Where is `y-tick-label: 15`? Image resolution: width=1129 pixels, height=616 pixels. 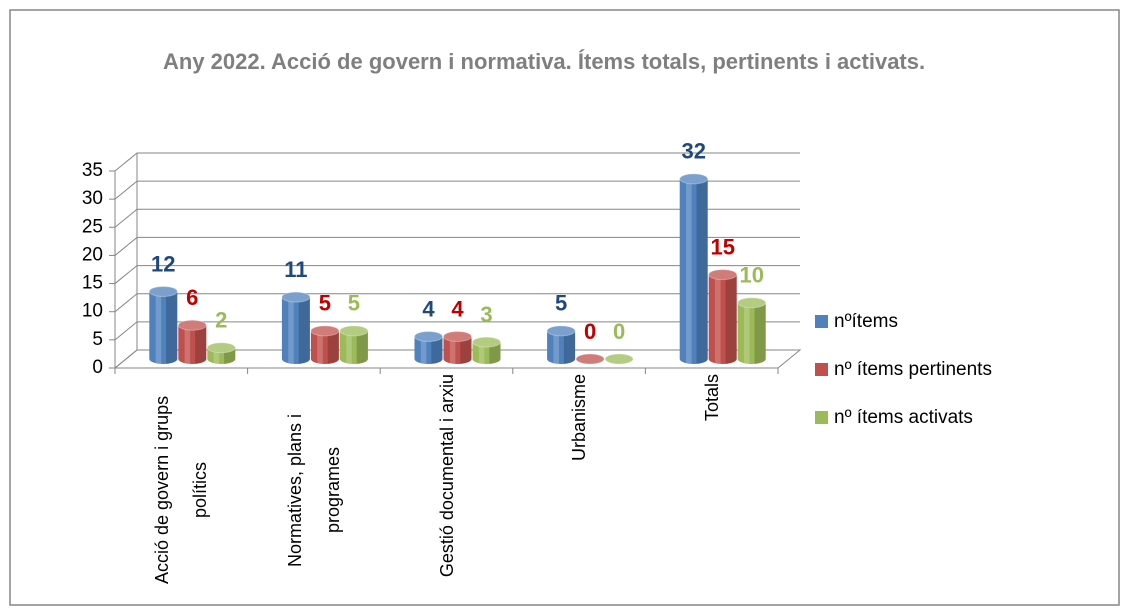 y-tick-label: 15 is located at coordinates (92, 283).